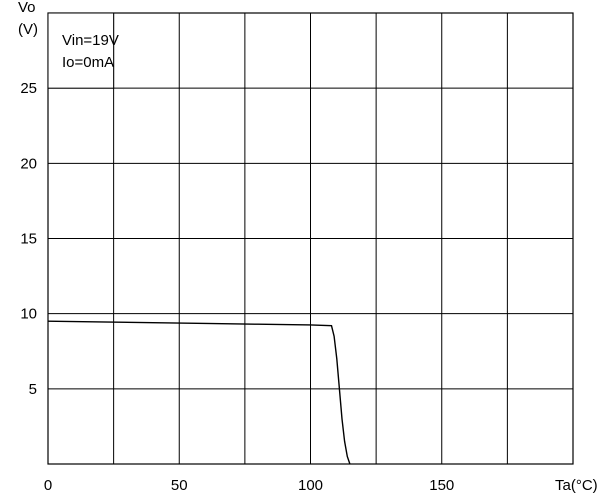  Describe the element at coordinates (28, 88) in the screenshot. I see `y-tick-label: 25` at that location.